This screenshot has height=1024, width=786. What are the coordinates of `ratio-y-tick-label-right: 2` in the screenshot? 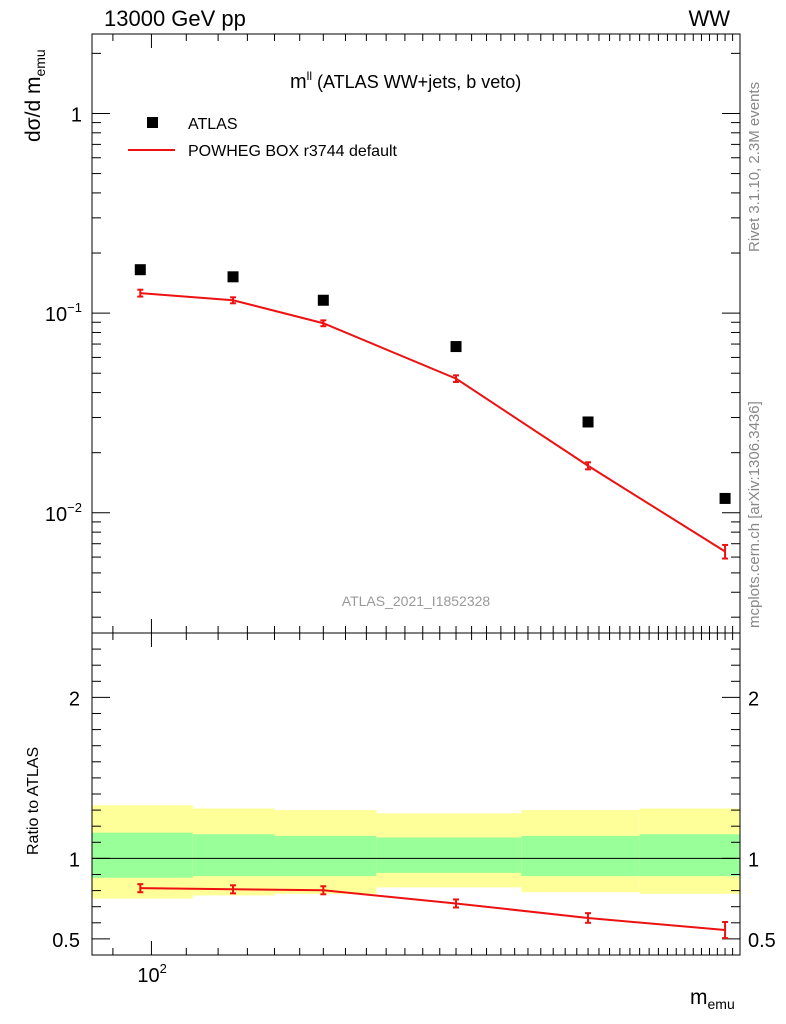 It's located at (753, 699).